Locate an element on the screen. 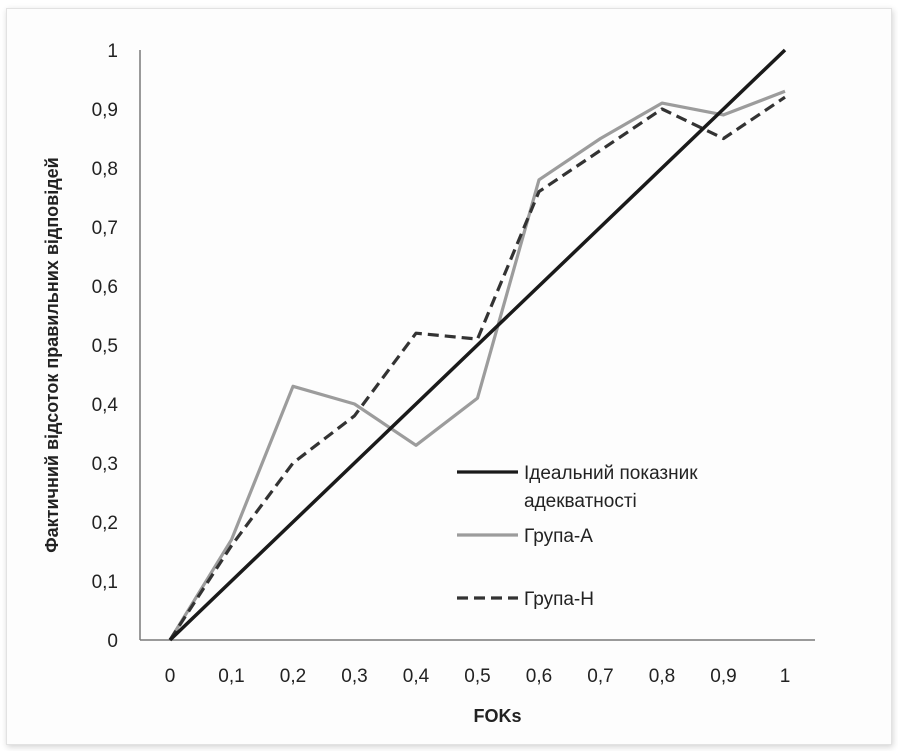  x-tick-label: 0,7 is located at coordinates (600, 676).